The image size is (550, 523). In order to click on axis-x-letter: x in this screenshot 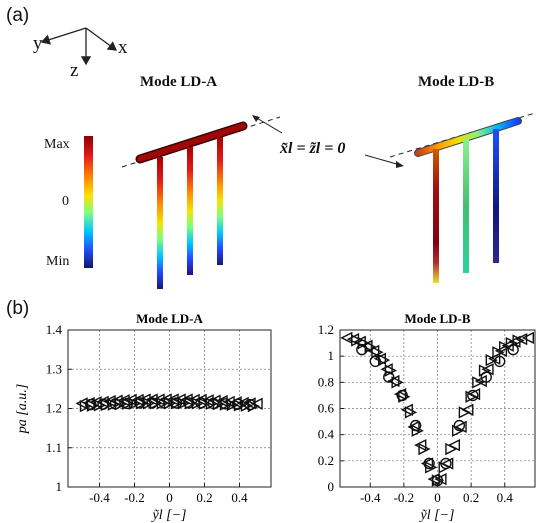, I will do `click(123, 47)`.